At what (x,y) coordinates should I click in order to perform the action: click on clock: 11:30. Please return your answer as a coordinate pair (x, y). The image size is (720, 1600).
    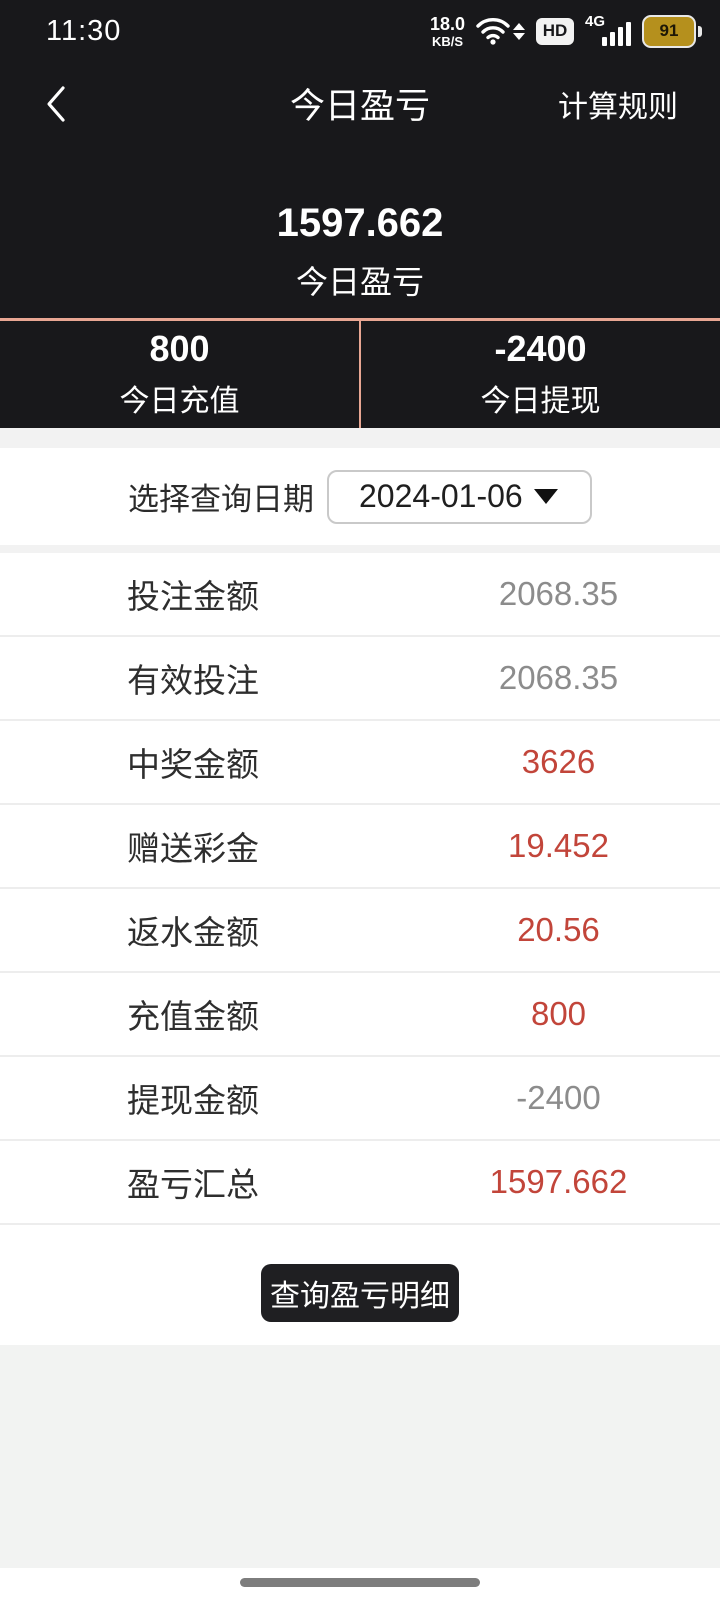
    Looking at the image, I should click on (84, 30).